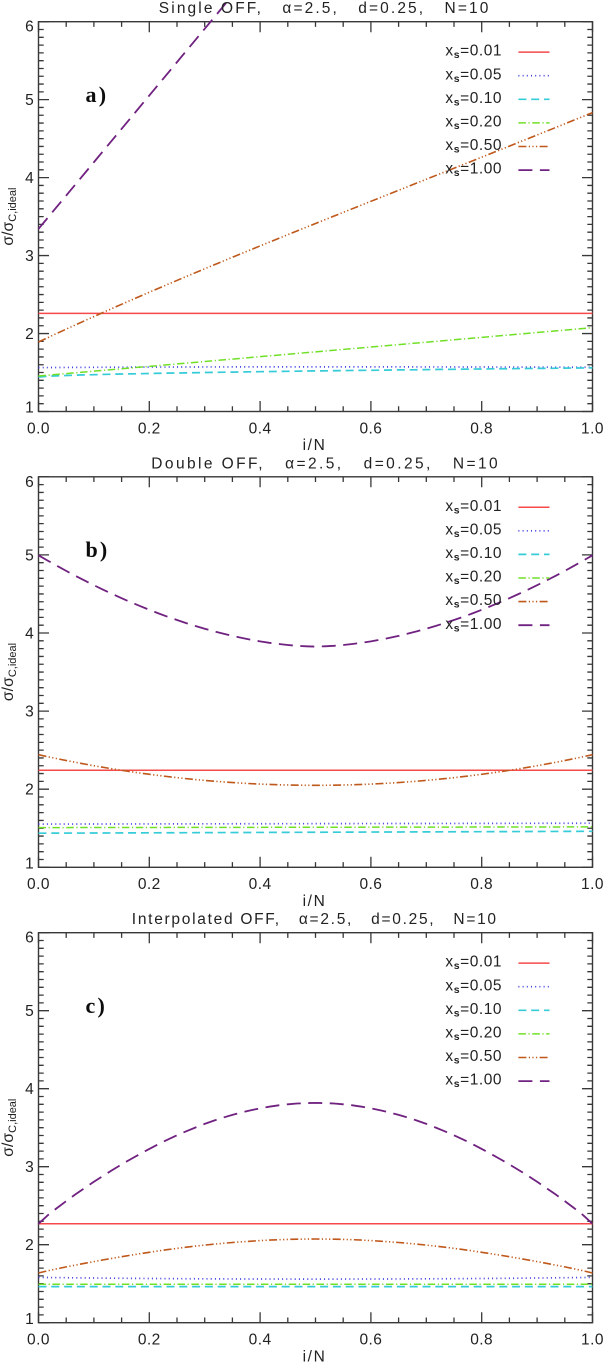 The height and width of the screenshot is (1366, 603). Describe the element at coordinates (97, 1005) in the screenshot. I see `svg-text: c)` at that location.